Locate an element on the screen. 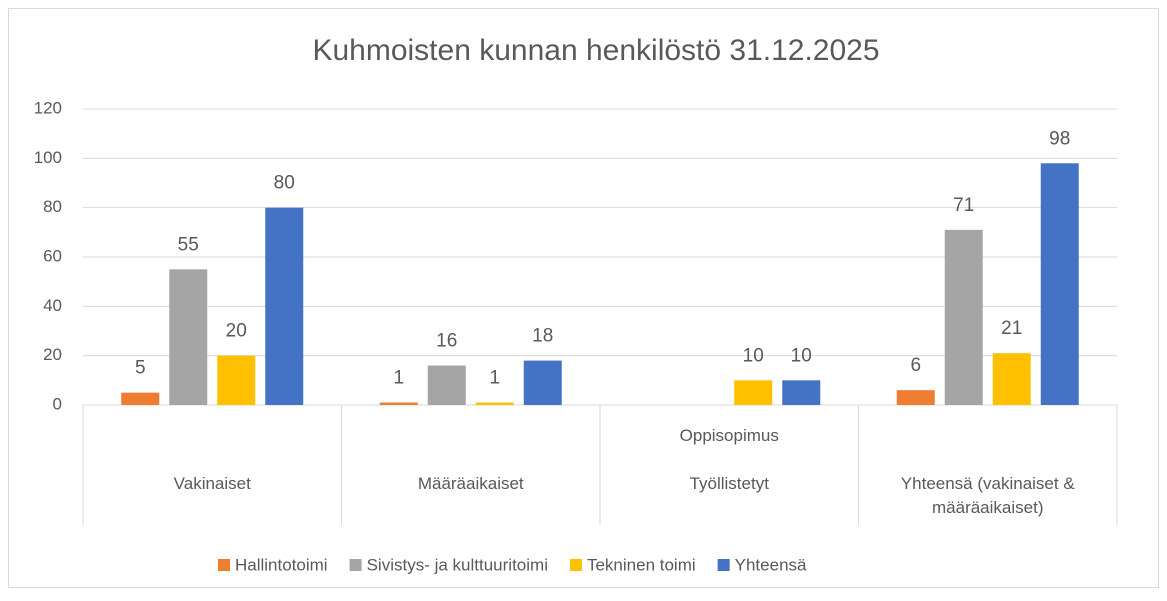 The image size is (1167, 601). data-label: 21 is located at coordinates (1011, 328).